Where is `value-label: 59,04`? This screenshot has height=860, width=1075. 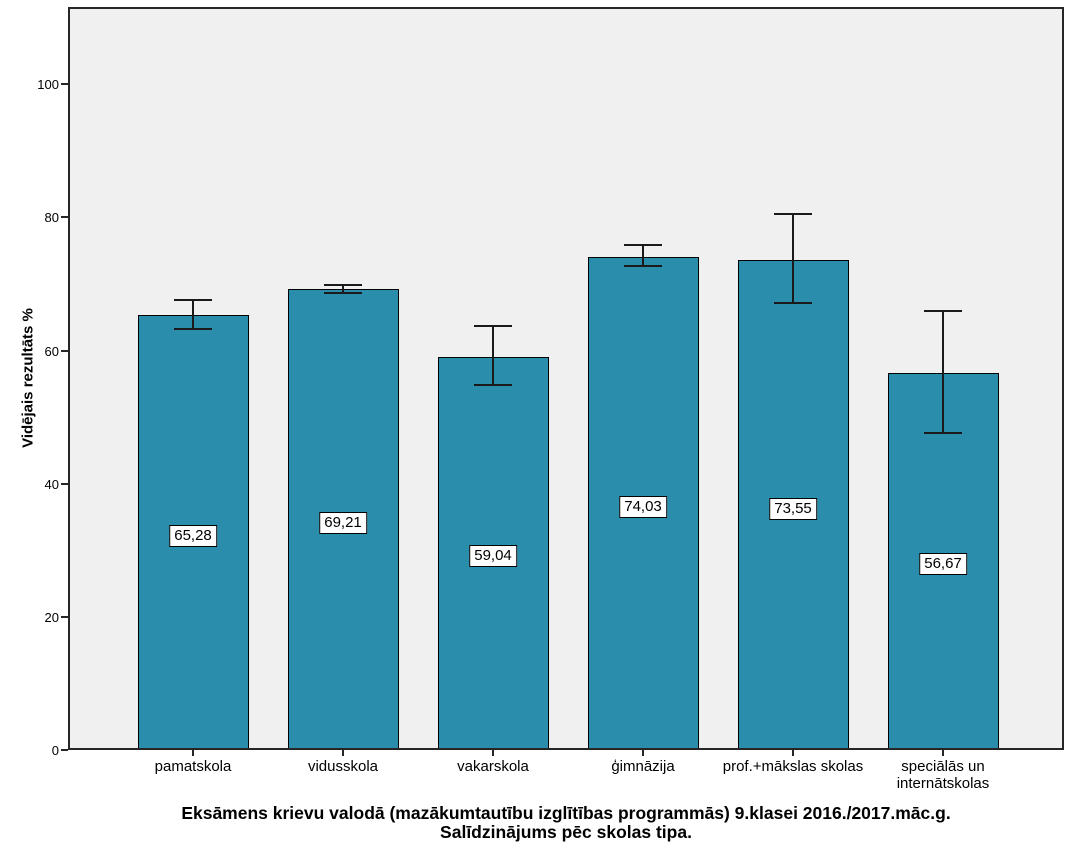 value-label: 59,04 is located at coordinates (493, 556).